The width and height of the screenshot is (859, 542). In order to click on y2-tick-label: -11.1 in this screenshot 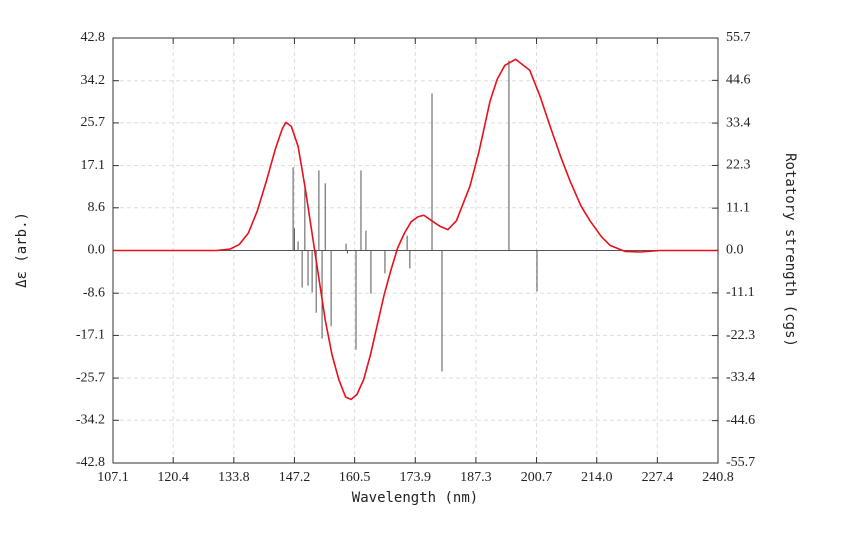, I will do `click(740, 292)`.